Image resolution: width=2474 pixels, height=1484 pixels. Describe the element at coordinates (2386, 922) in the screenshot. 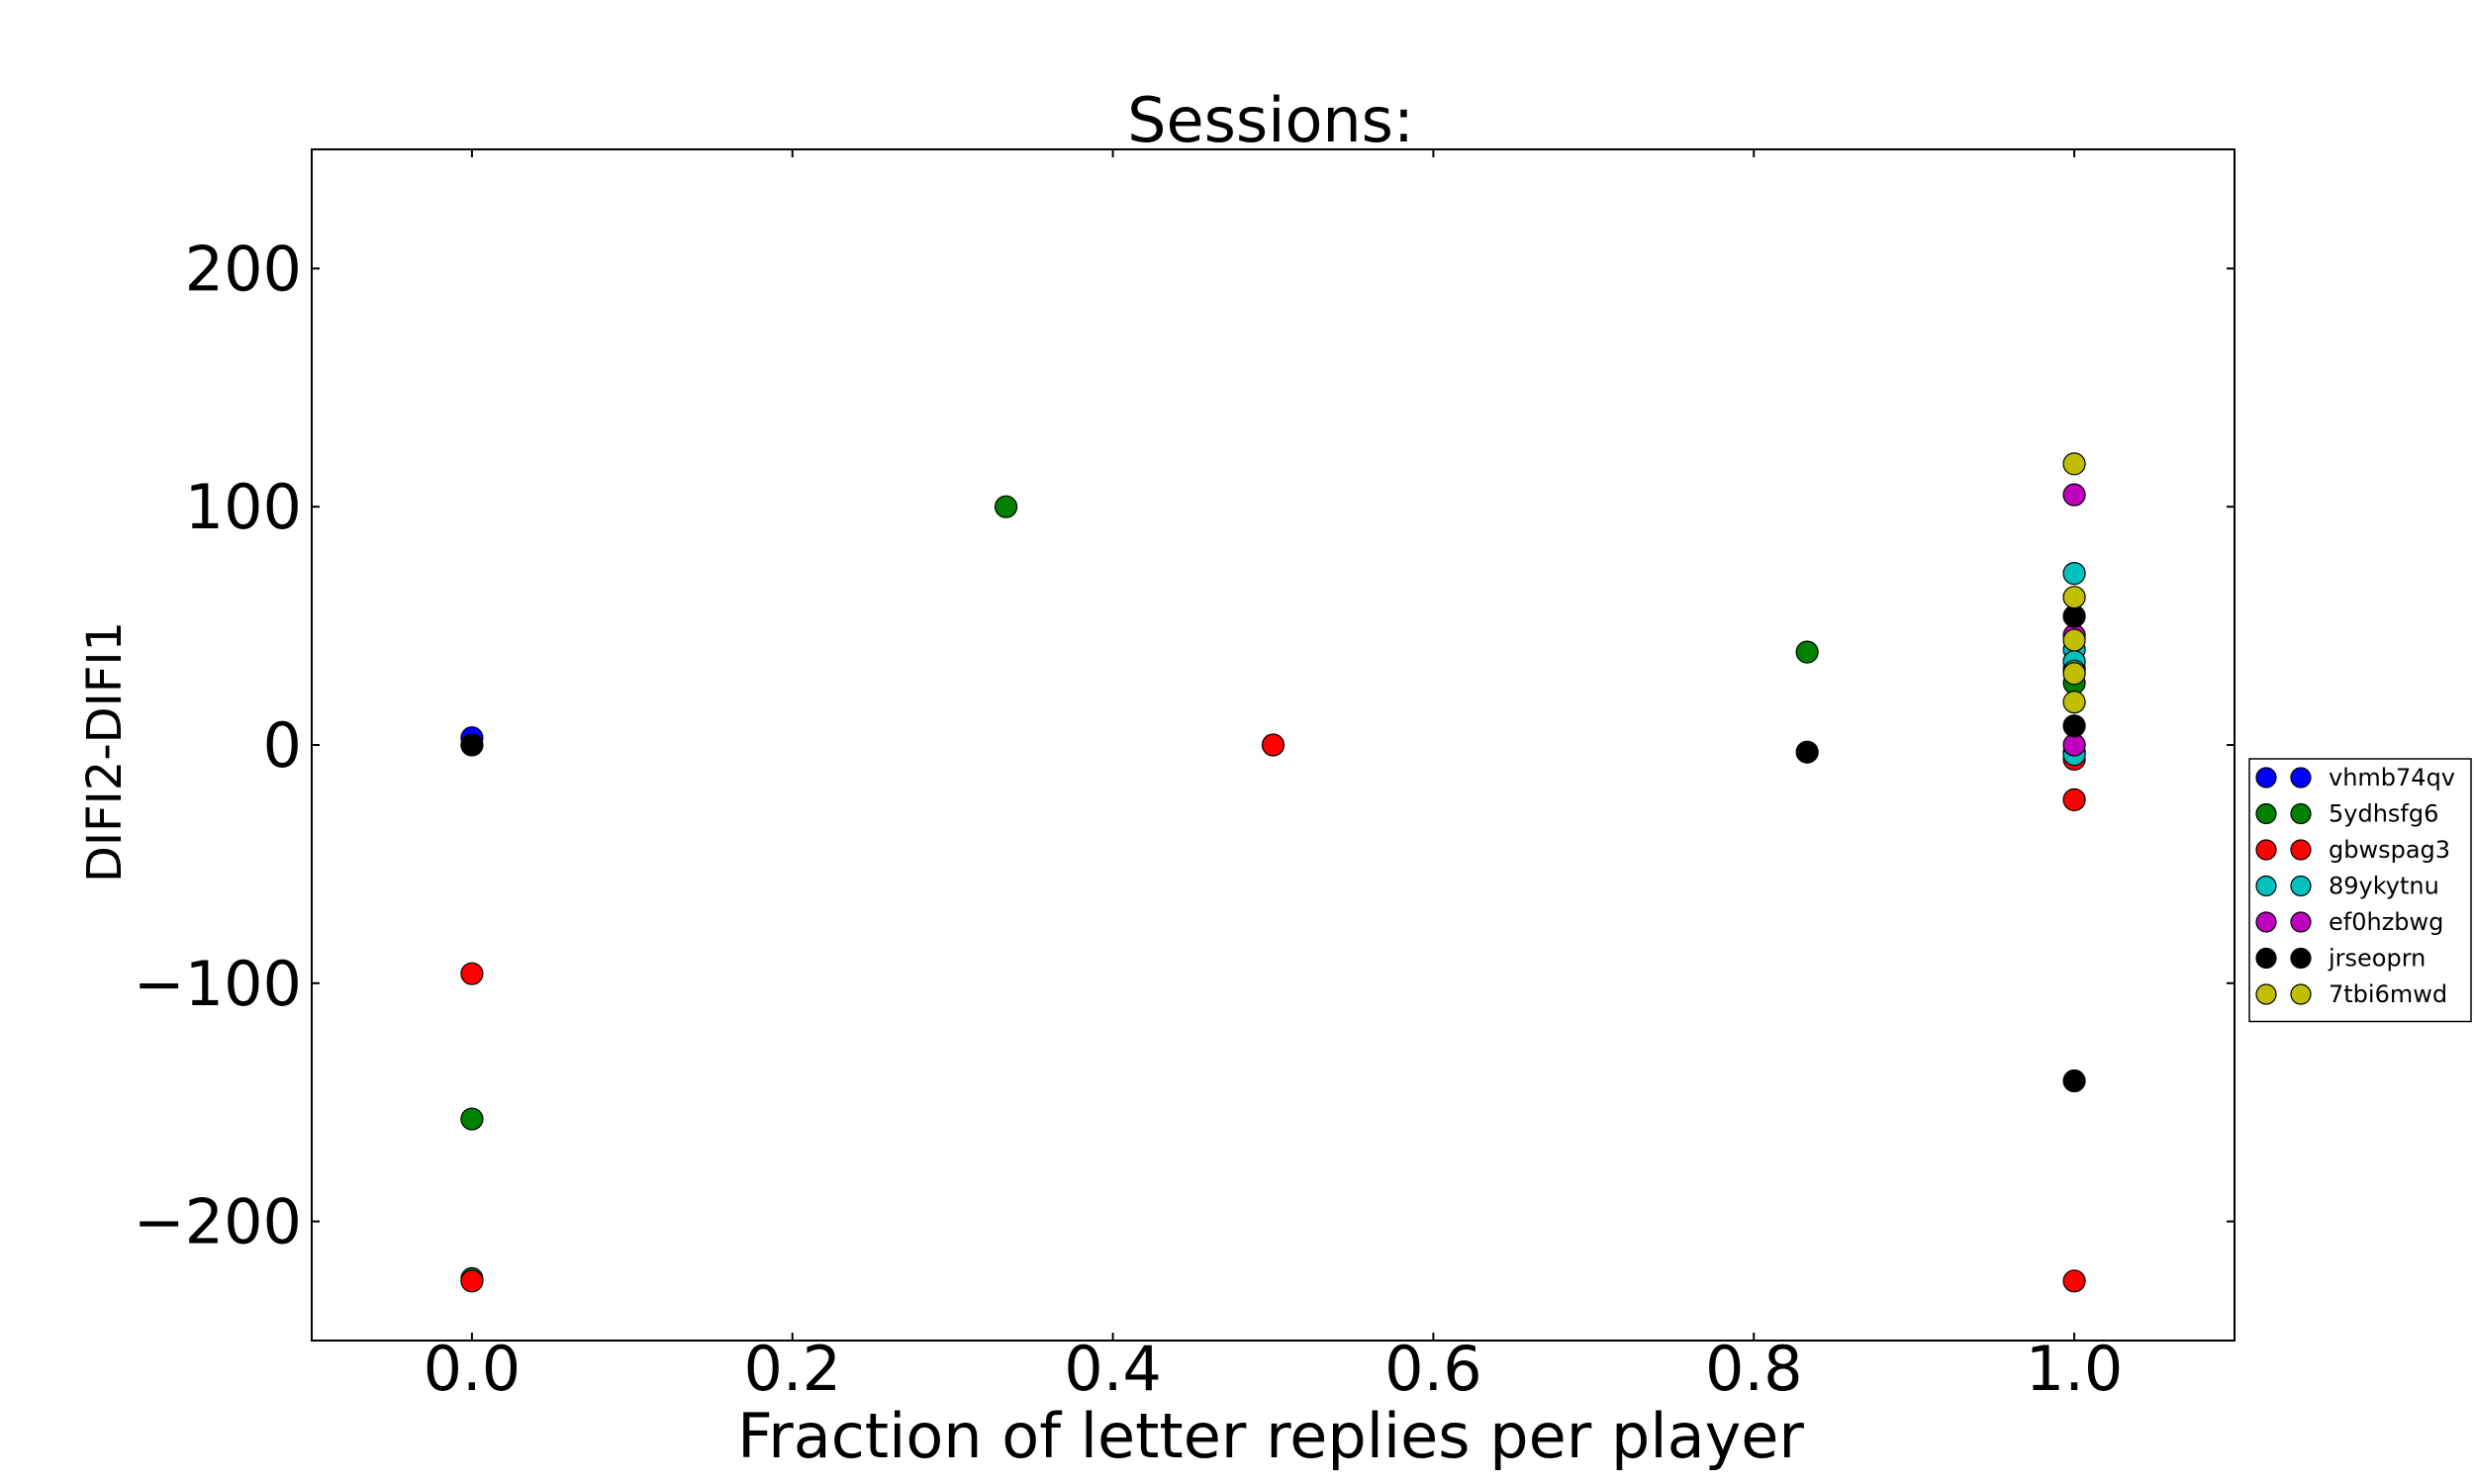

I see `legend-label: ef0hzbwg` at that location.